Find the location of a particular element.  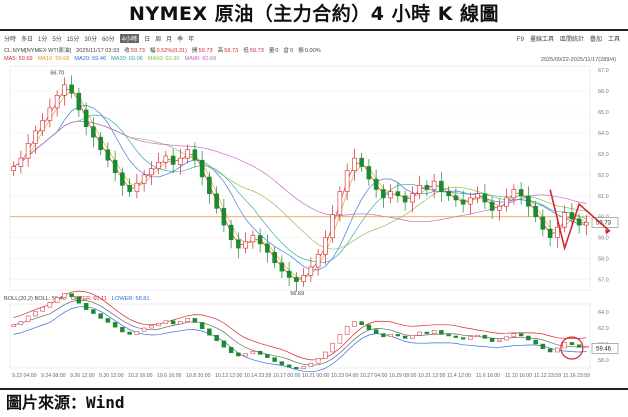

x-tick-label: 10.17 00:00 is located at coordinates (287, 376).